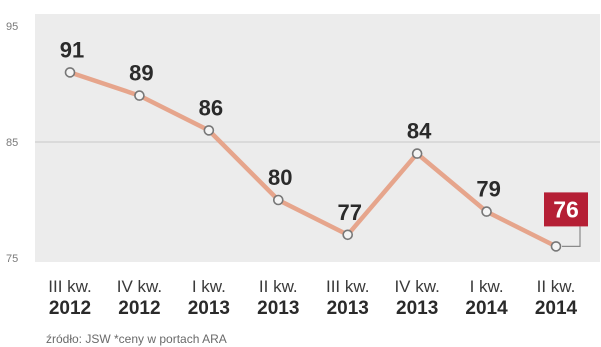 Image resolution: width=601 pixels, height=347 pixels. What do you see at coordinates (348, 308) in the screenshot?
I see `x-category-line2-4: 2013` at bounding box center [348, 308].